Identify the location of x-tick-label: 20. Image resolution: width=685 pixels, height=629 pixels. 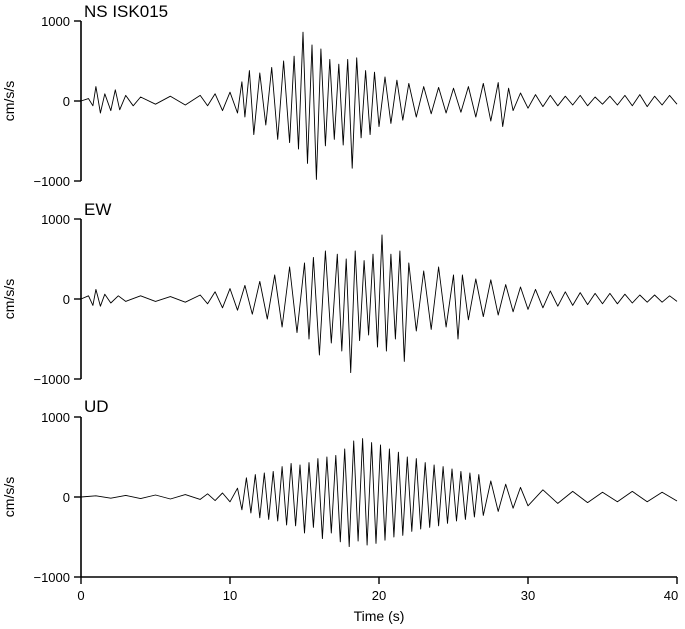
(379, 595).